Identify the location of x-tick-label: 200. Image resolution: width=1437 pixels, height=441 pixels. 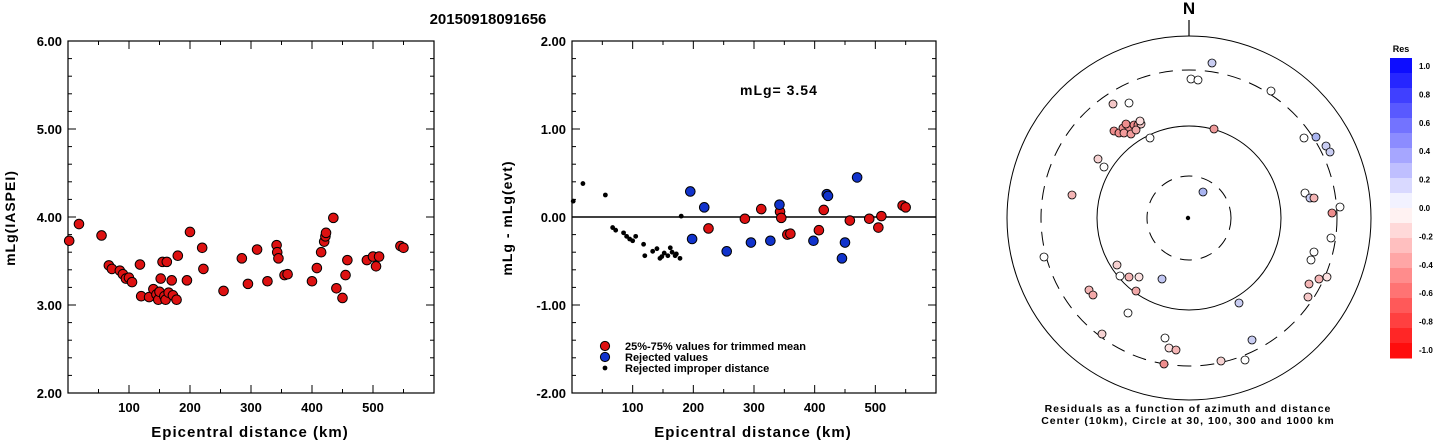
(693, 407).